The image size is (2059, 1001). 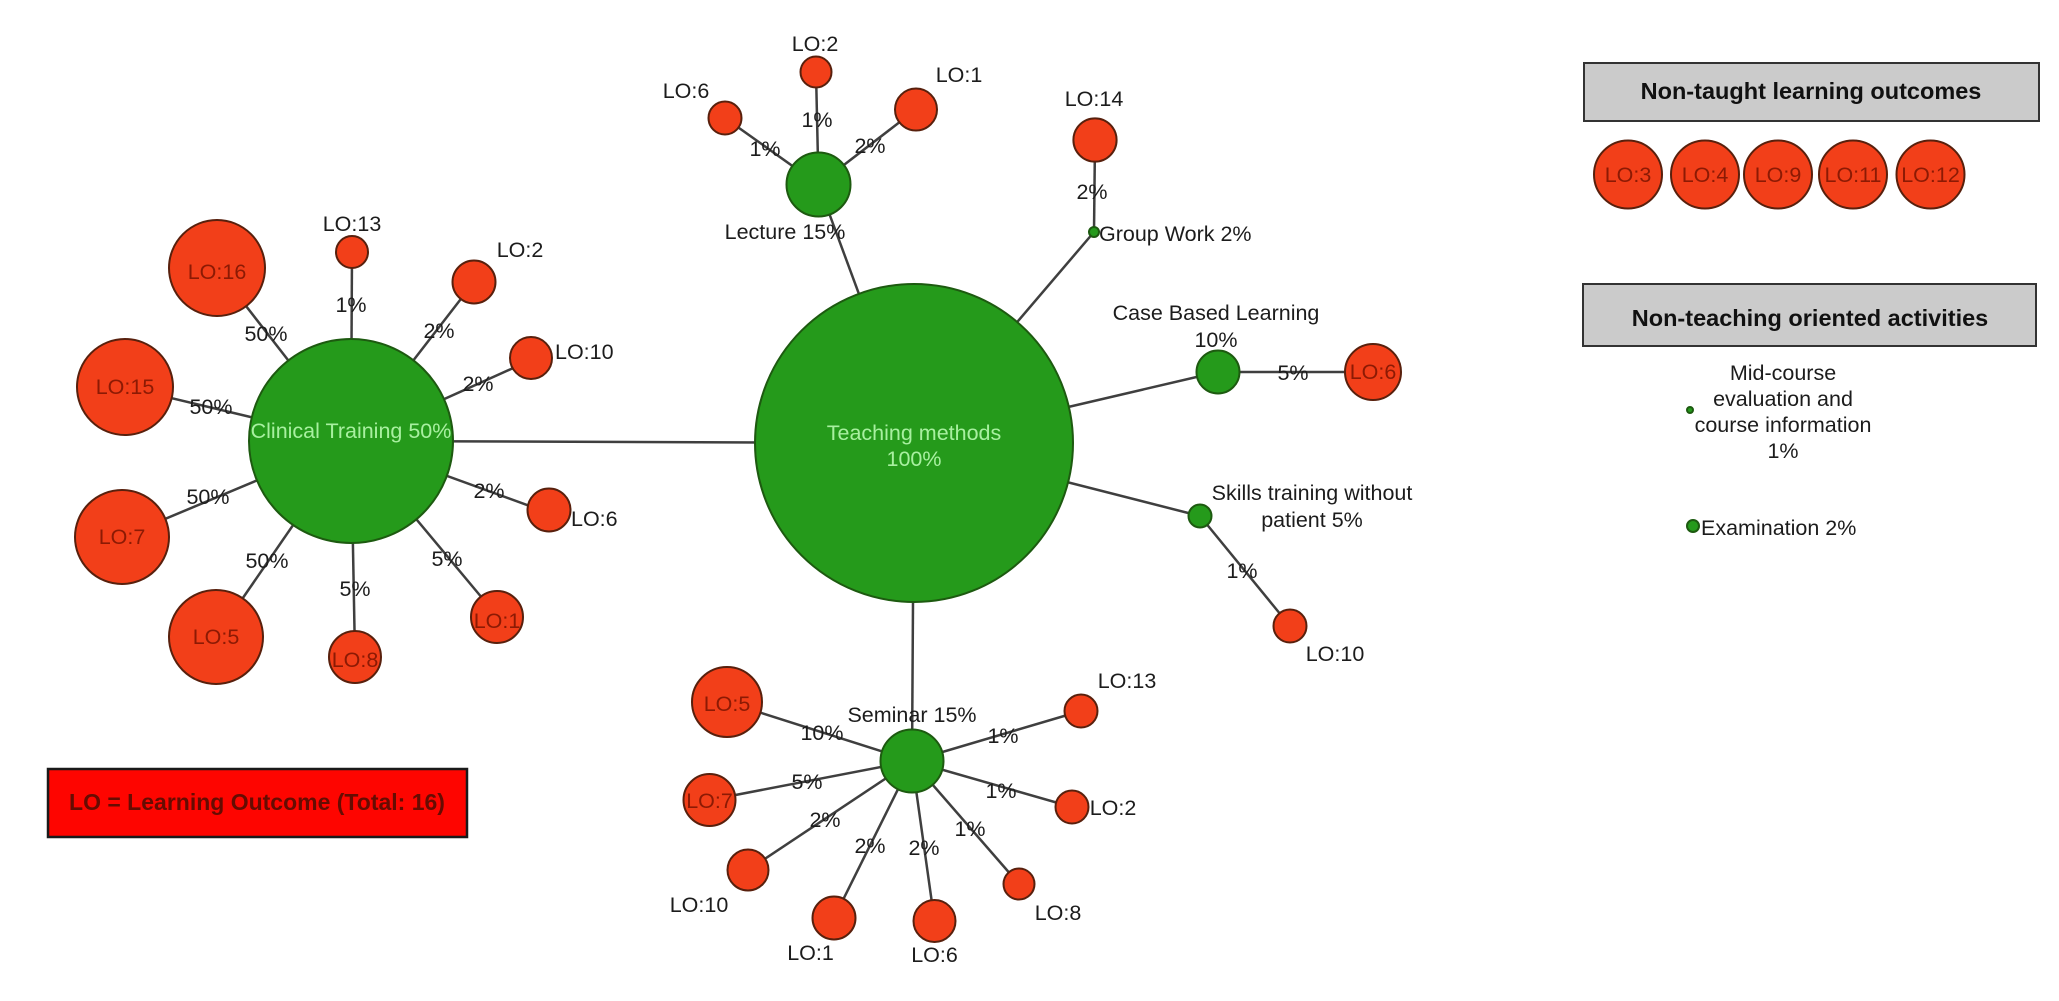 I want to click on svg-text: LO:15, so click(x=125, y=387).